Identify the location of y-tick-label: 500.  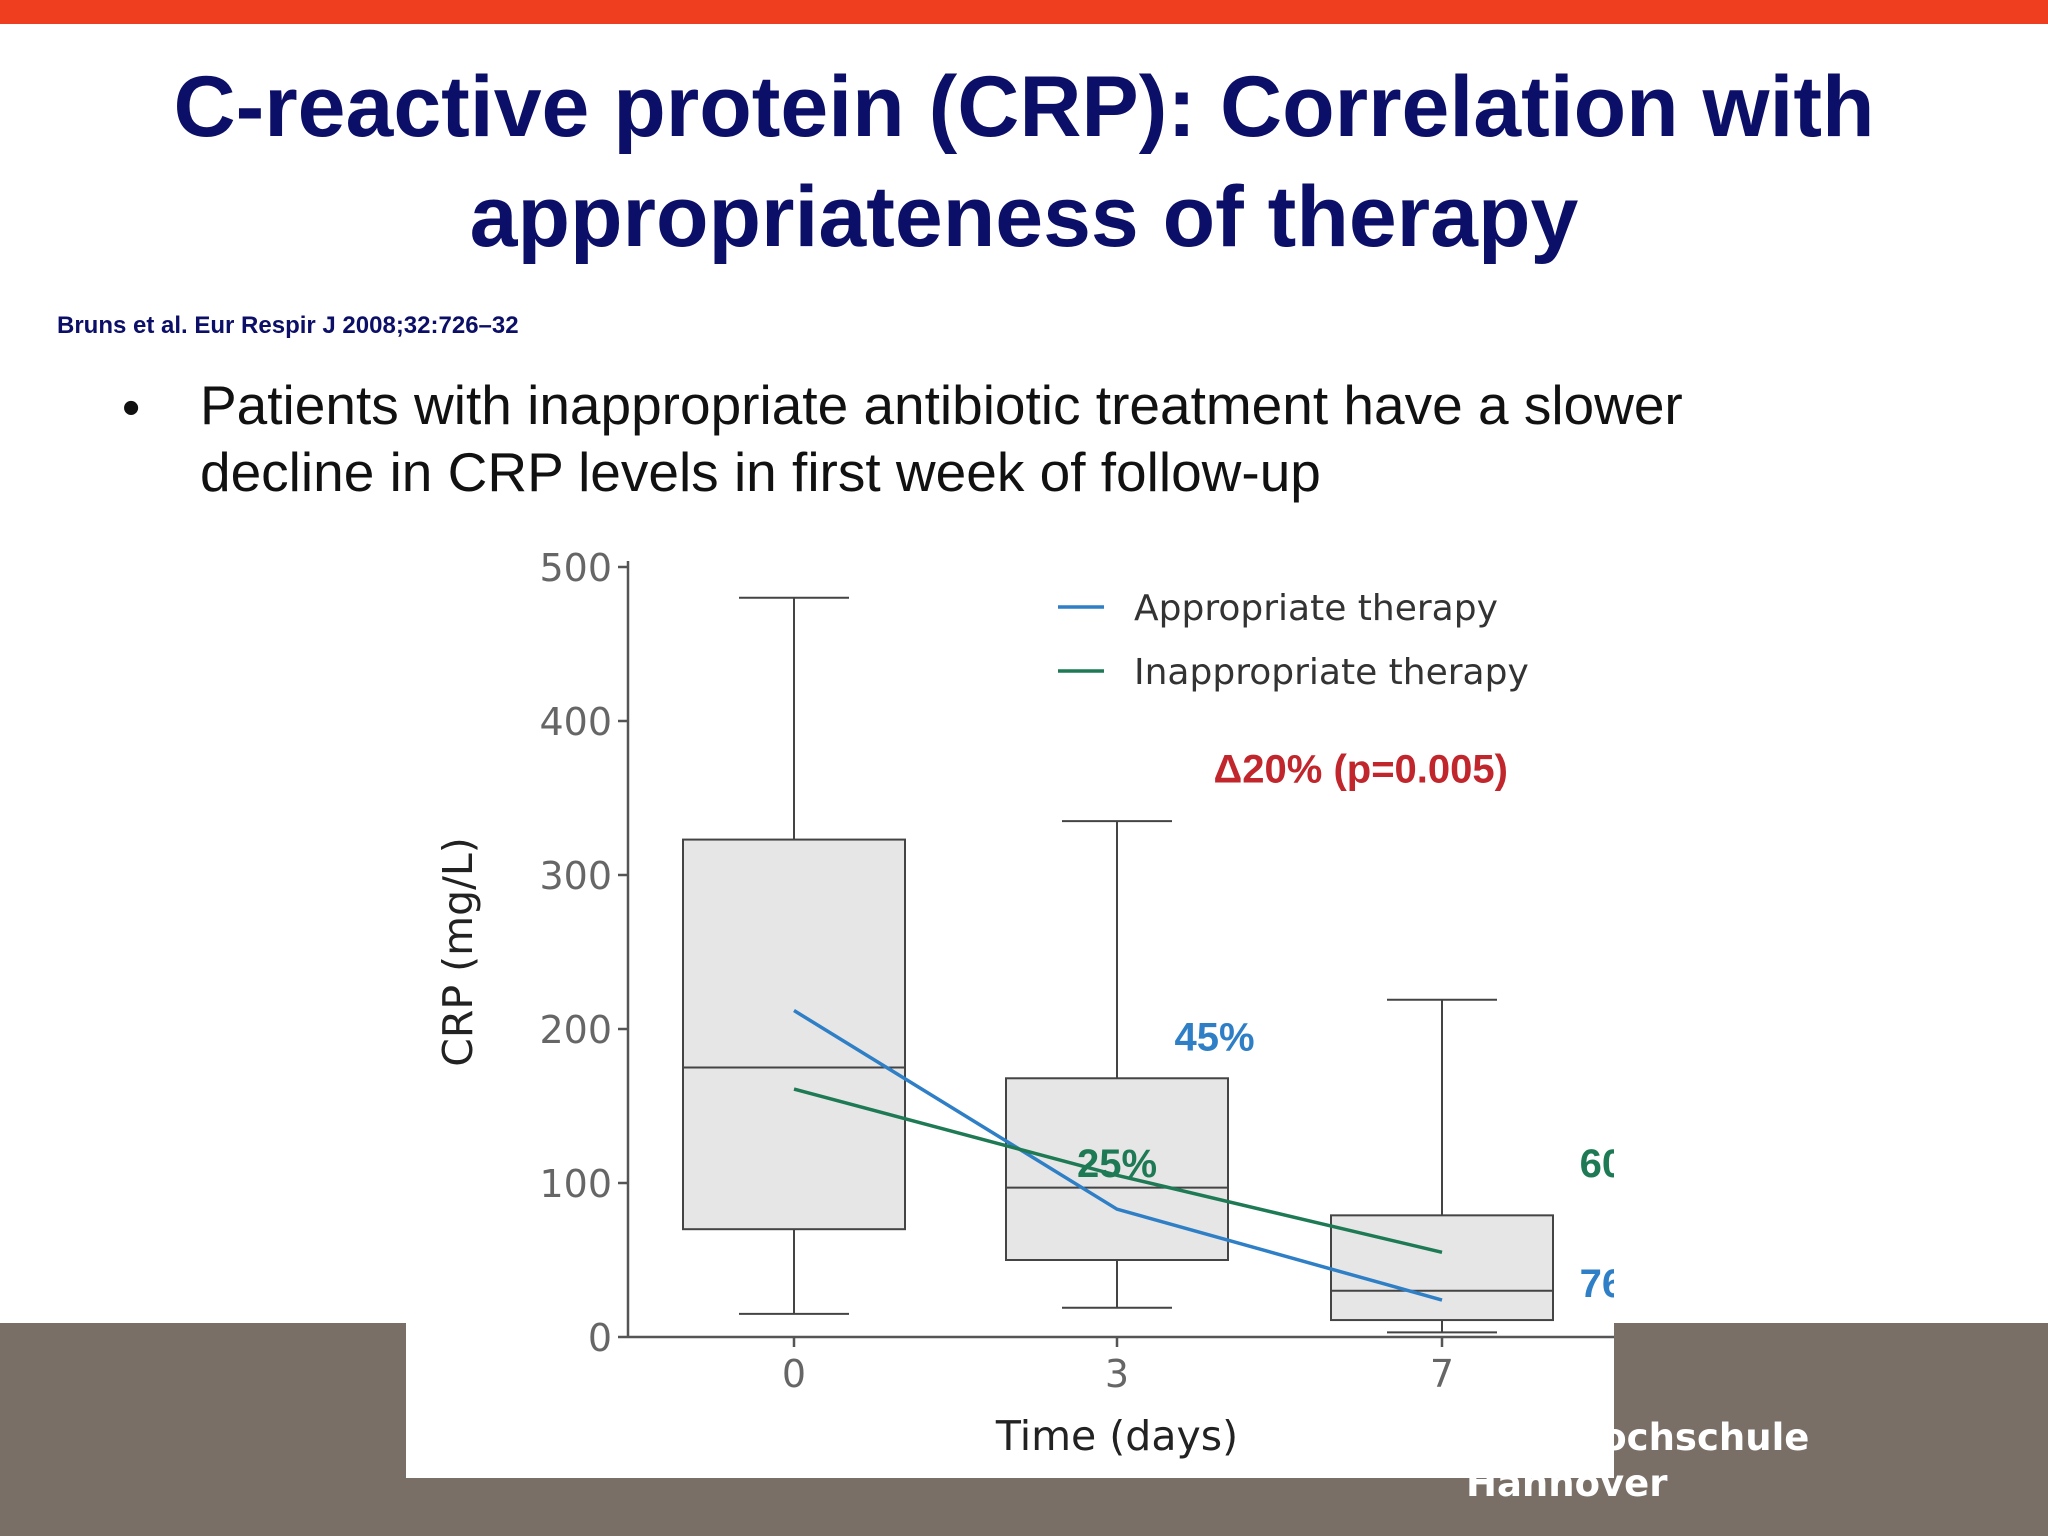
(575, 568).